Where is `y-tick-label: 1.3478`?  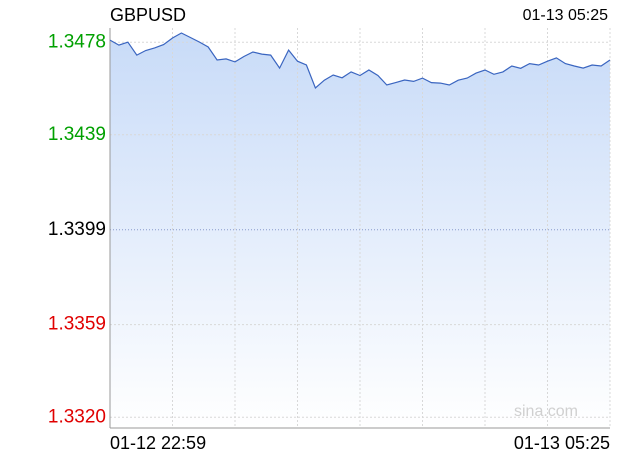 y-tick-label: 1.3478 is located at coordinates (77, 41).